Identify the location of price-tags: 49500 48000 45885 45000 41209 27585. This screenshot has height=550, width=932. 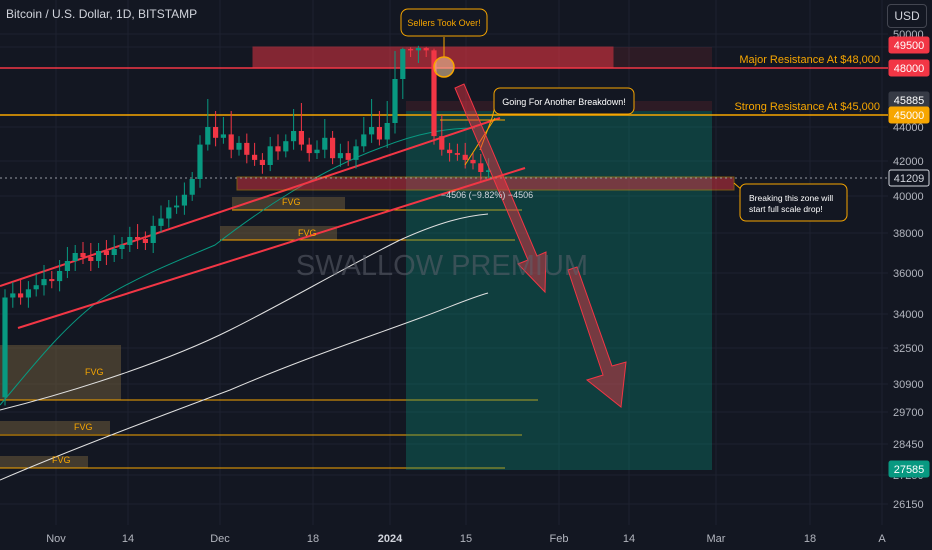
(909, 257).